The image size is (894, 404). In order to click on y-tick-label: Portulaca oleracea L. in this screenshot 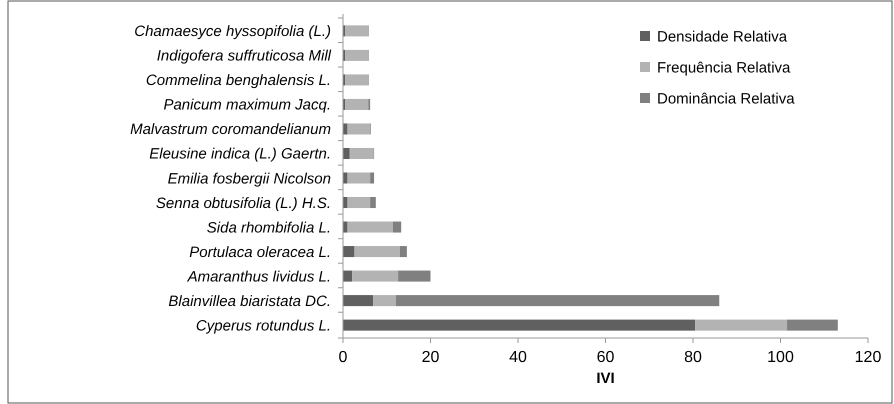, I will do `click(260, 252)`.